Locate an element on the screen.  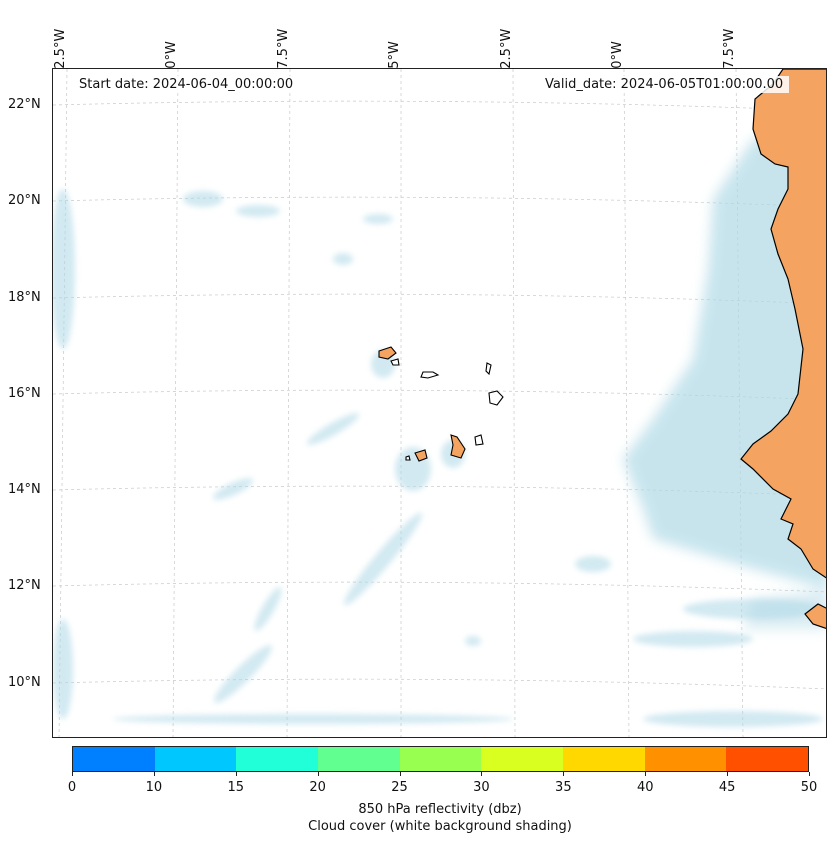
colorbar-tick-label: 30 is located at coordinates (481, 787).